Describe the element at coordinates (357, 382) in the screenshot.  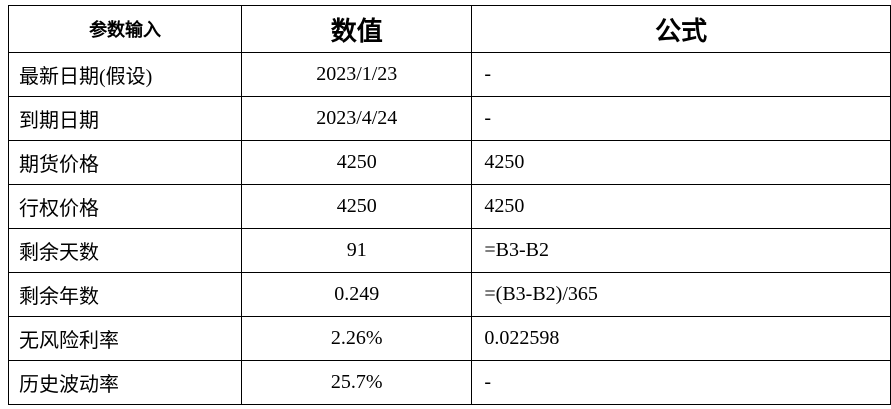
I see `table-cell: 25.7%` at that location.